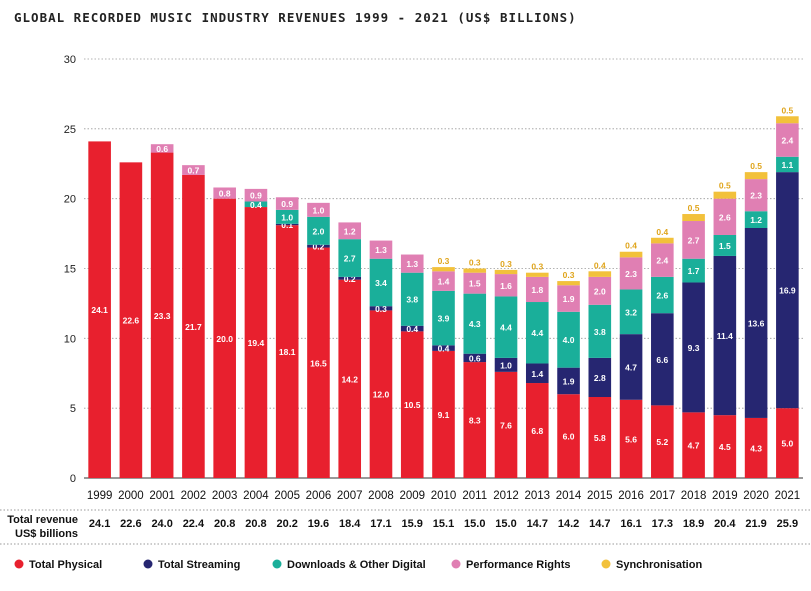 The height and width of the screenshot is (591, 811). Describe the element at coordinates (631, 496) in the screenshot. I see `x-tick-label: 2016` at that location.